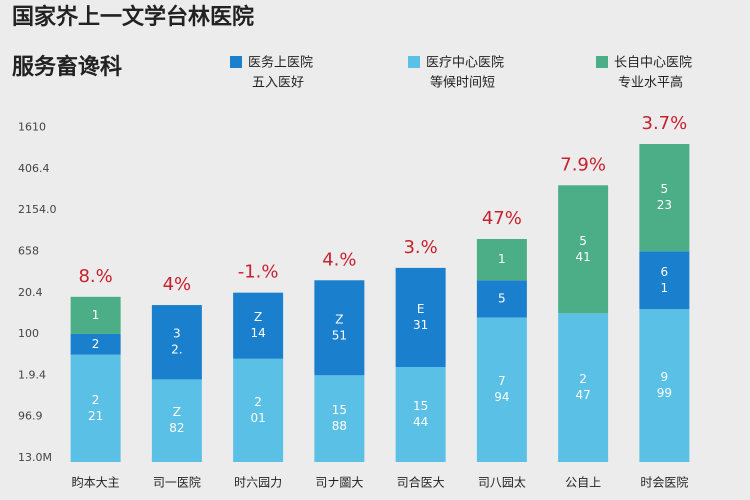  What do you see at coordinates (665, 377) in the screenshot?
I see `segment-label: 9` at bounding box center [665, 377].